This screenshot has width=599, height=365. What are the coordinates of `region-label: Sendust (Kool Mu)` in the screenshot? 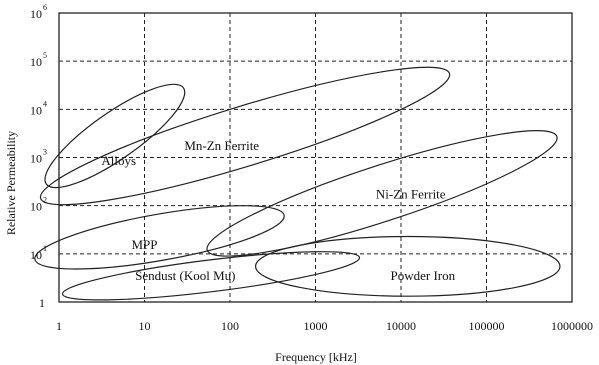 It's located at (185, 275).